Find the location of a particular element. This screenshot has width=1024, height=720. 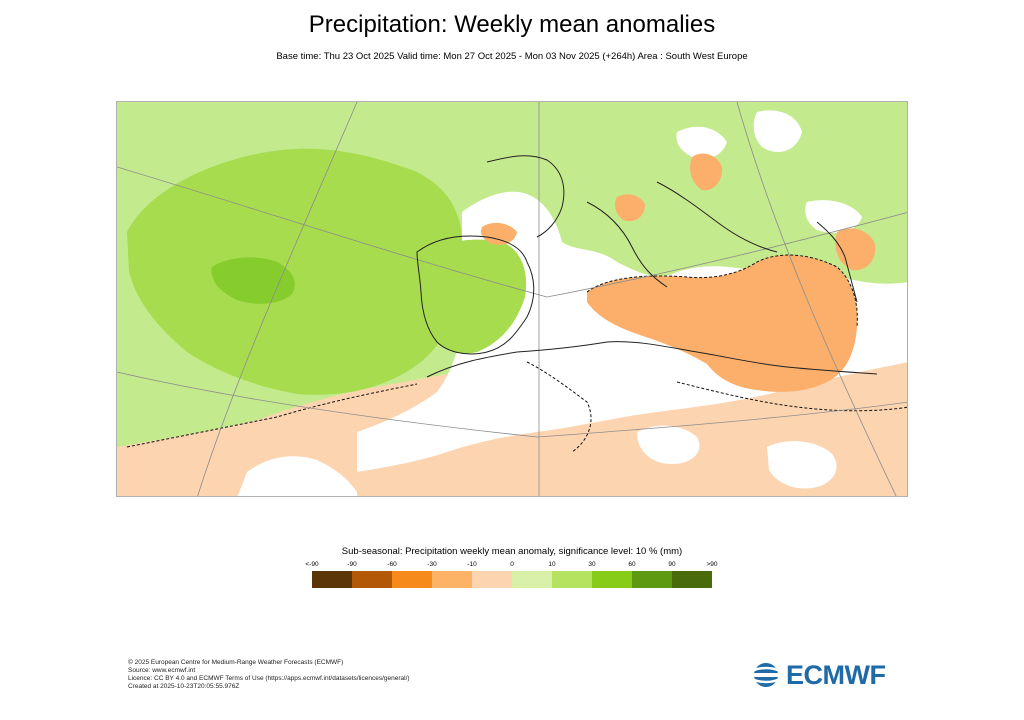

legend-tick-label: >90 is located at coordinates (712, 564).